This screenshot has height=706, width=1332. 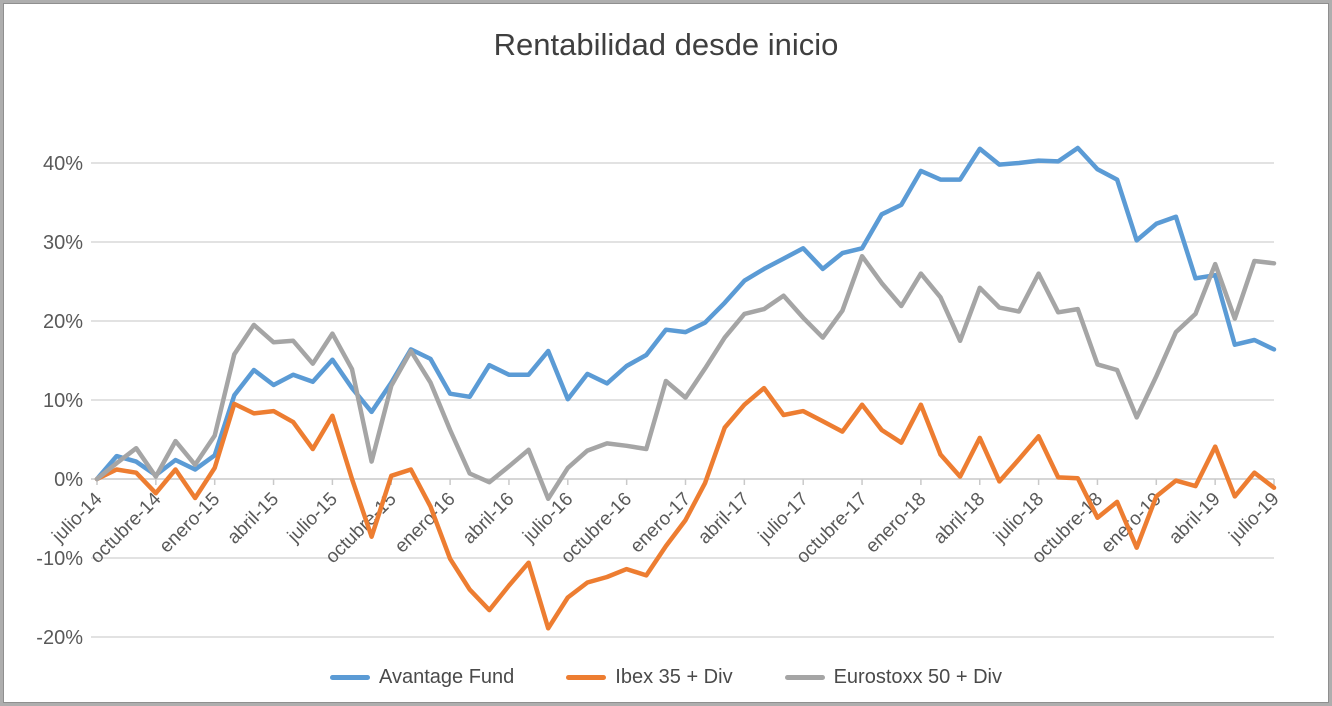 What do you see at coordinates (666, 44) in the screenshot?
I see `chart-title: Rentabilidad desde inicio` at bounding box center [666, 44].